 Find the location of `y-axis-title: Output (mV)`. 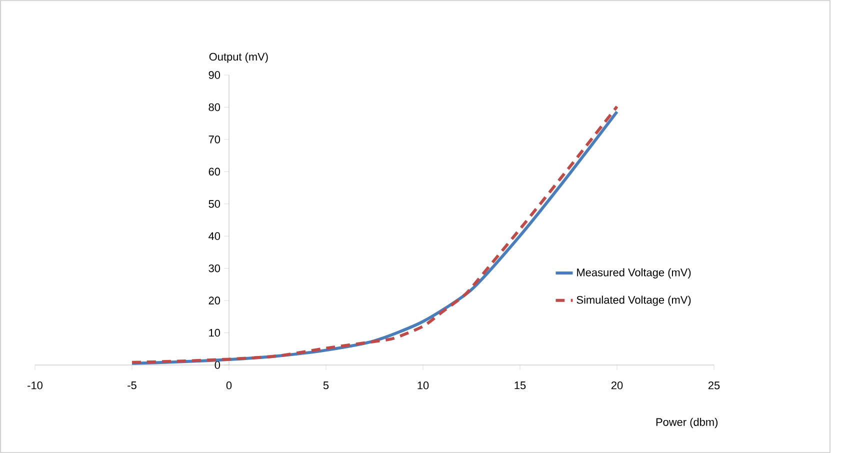

y-axis-title: Output (mV) is located at coordinates (238, 57).